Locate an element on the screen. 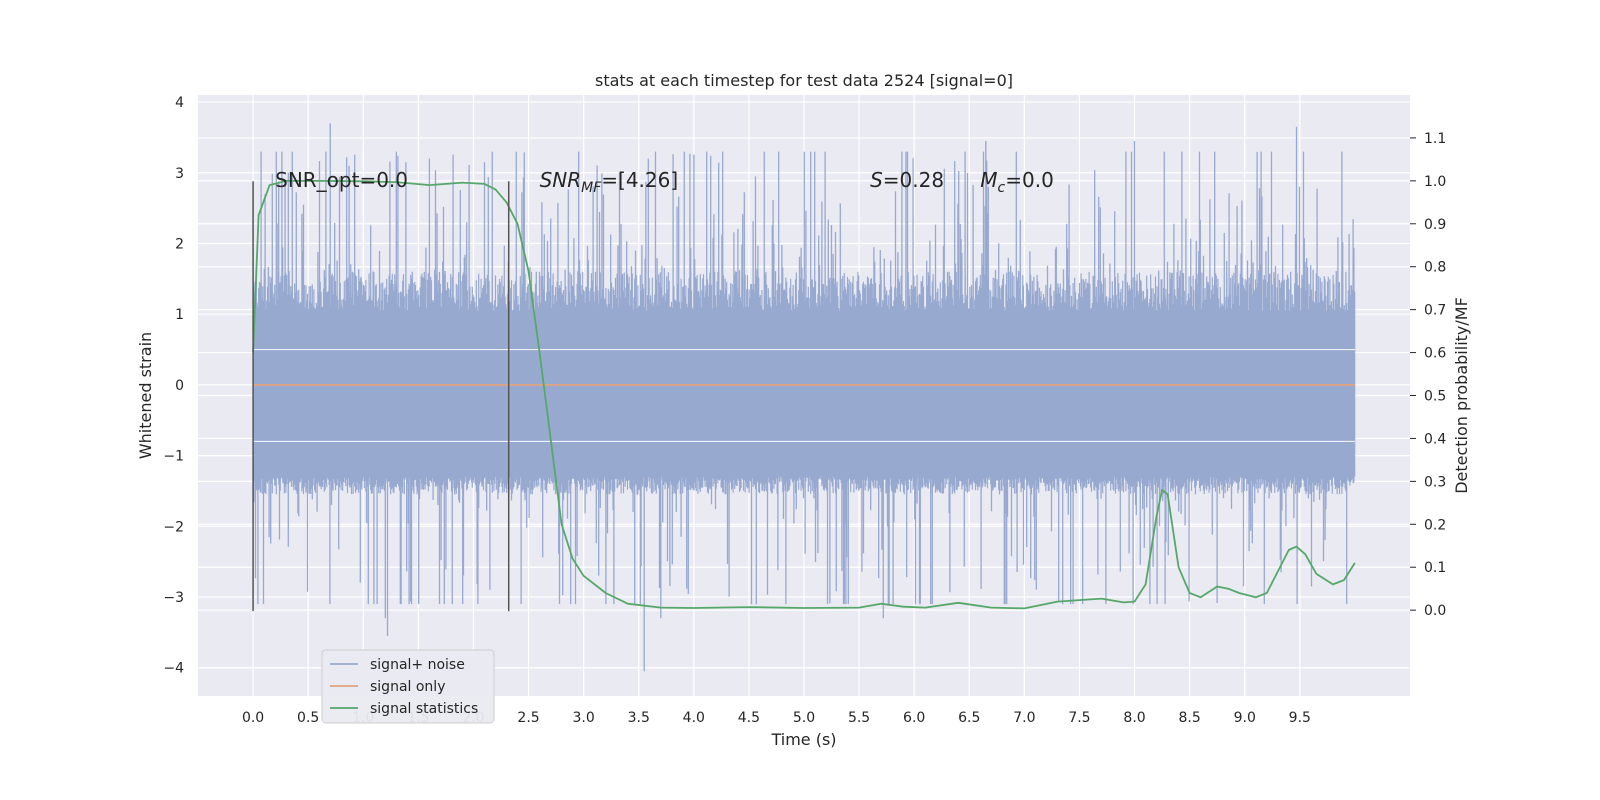 The height and width of the screenshot is (800, 1600). x-axis-label: Time (s) is located at coordinates (803, 739).